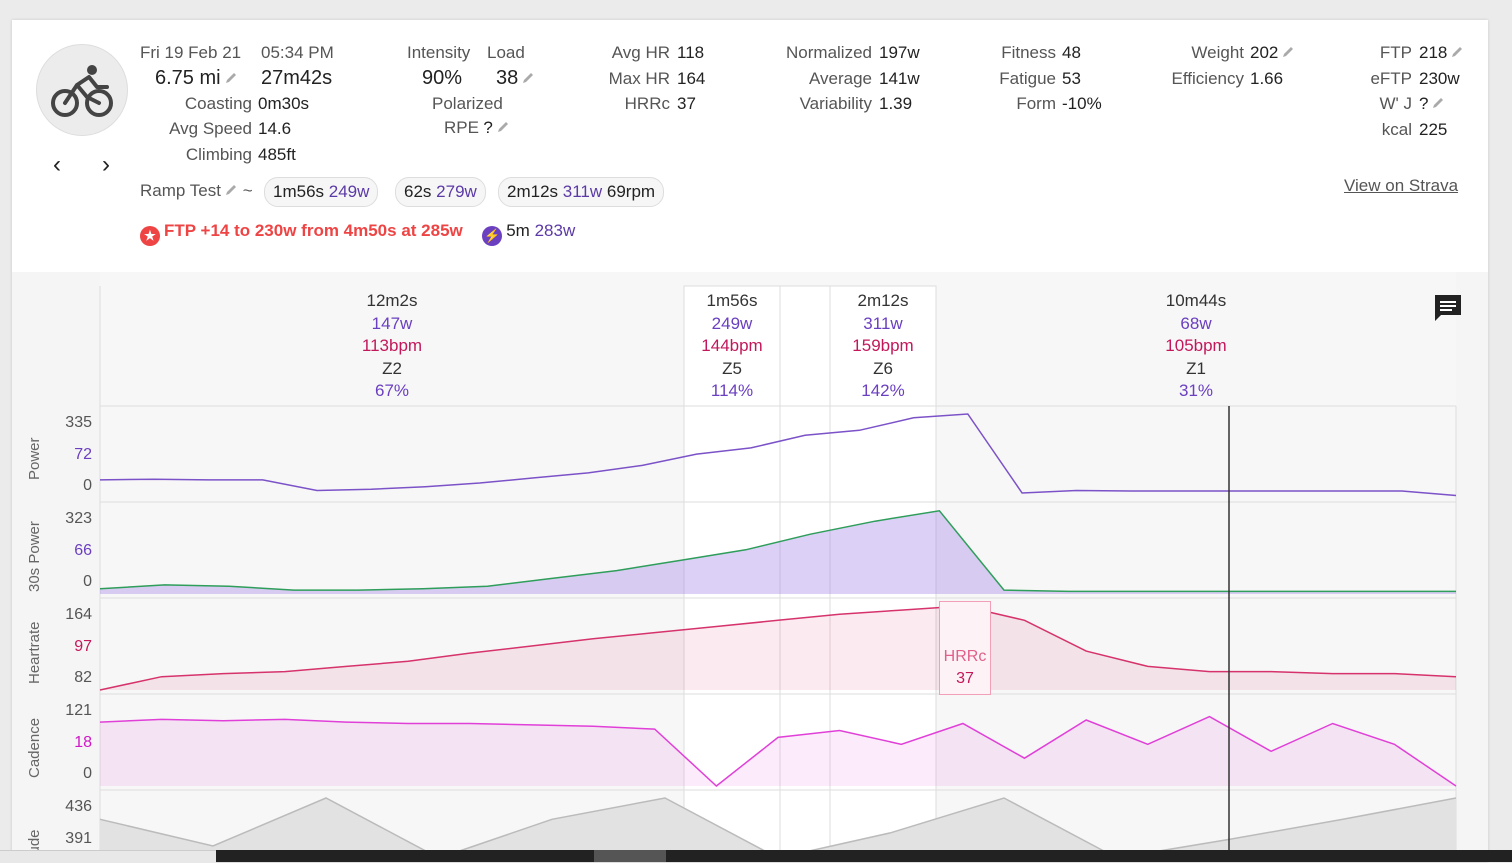 This screenshot has height=863, width=1512. What do you see at coordinates (829, 52) in the screenshot?
I see `normalized-label: Normalized` at bounding box center [829, 52].